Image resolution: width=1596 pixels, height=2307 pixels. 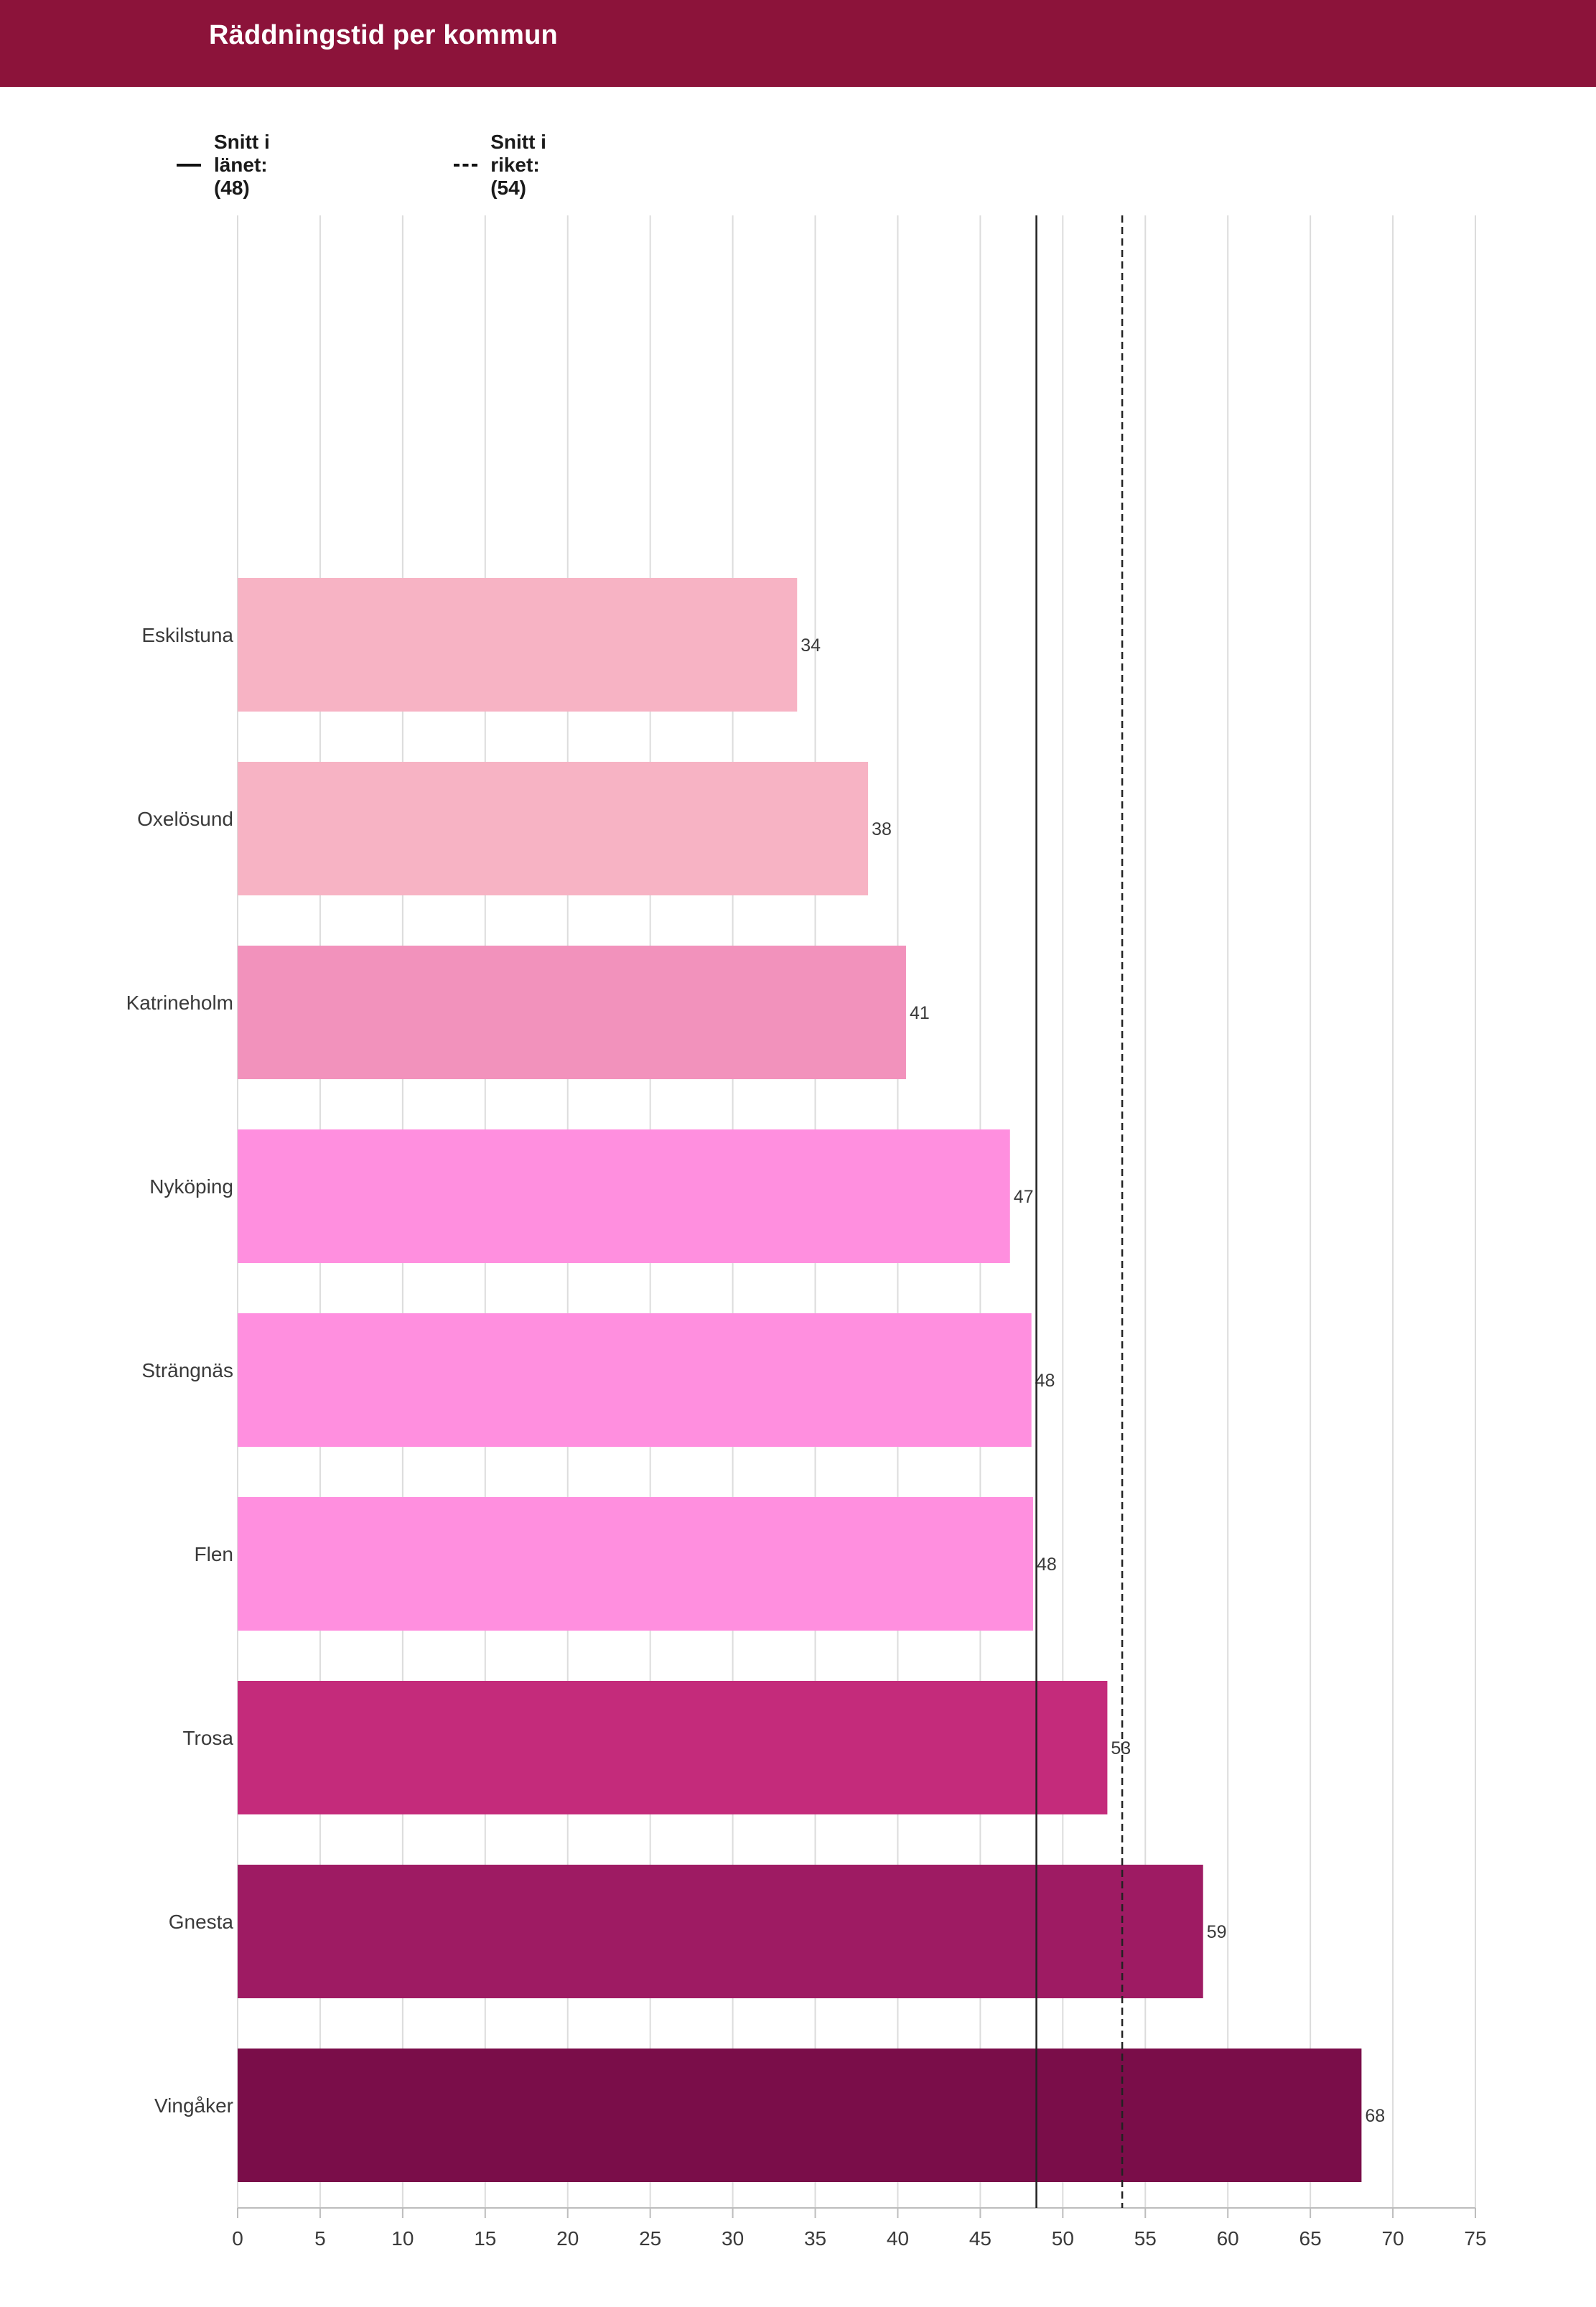 I want to click on x-tick-label: 10, so click(x=402, y=2238).